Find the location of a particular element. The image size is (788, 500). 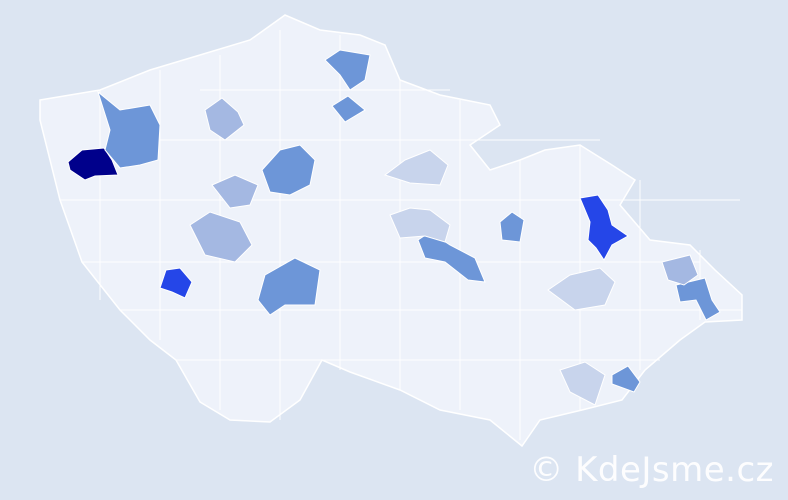

district-level5 is located at coordinates (93, 164).